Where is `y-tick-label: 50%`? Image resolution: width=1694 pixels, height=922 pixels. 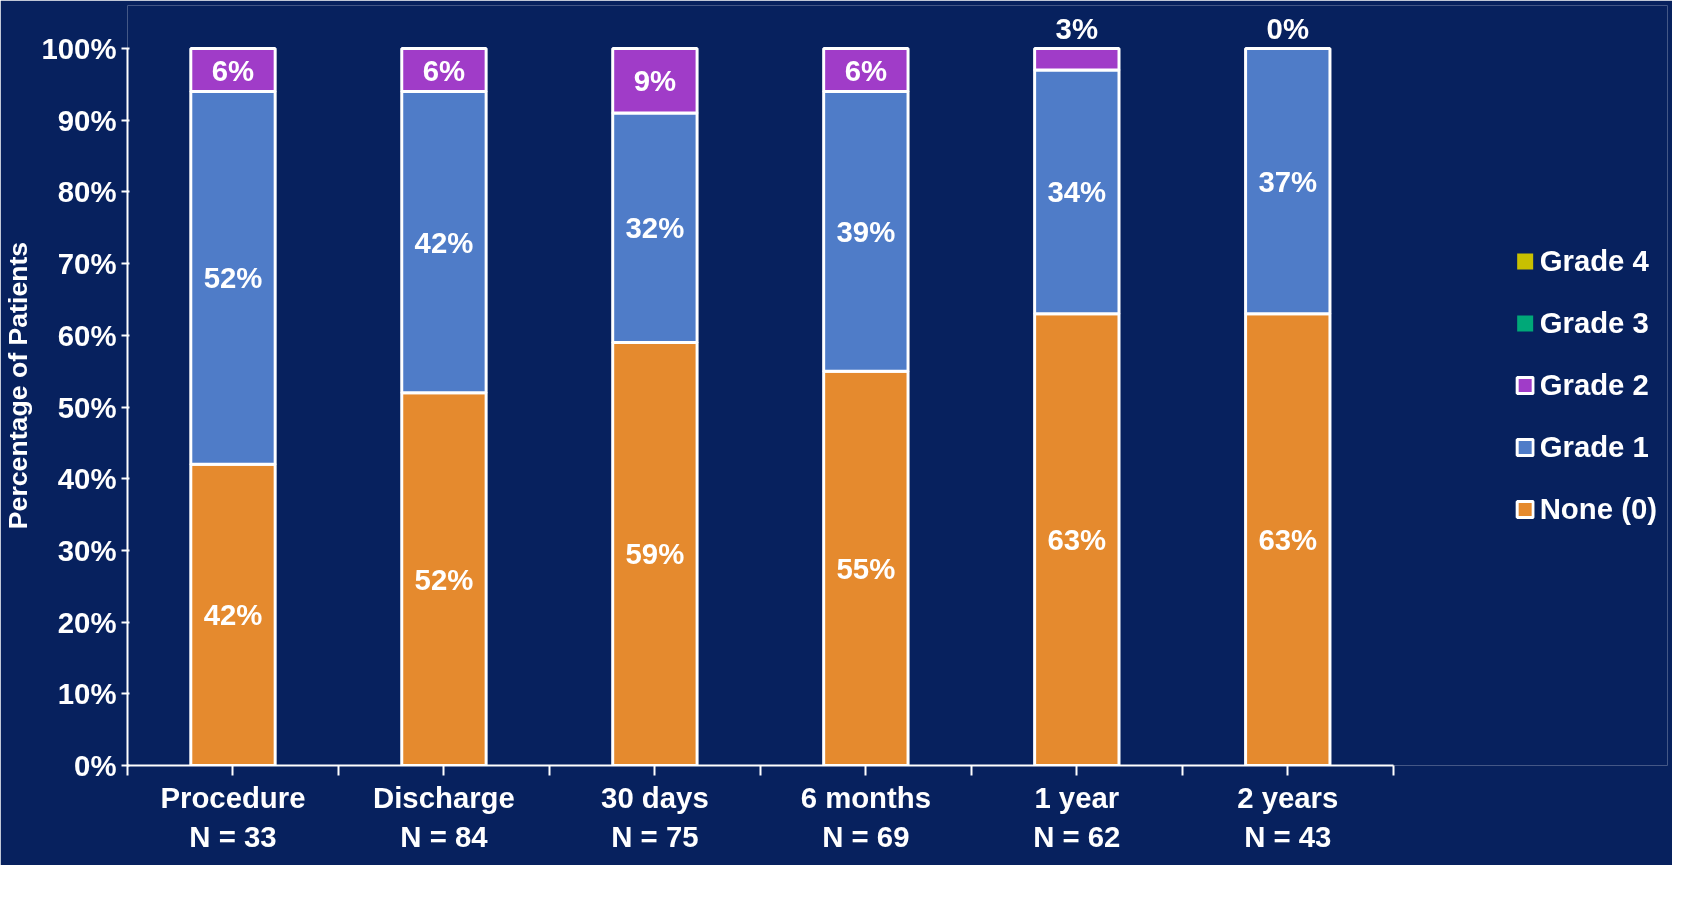 y-tick-label: 50% is located at coordinates (87, 407).